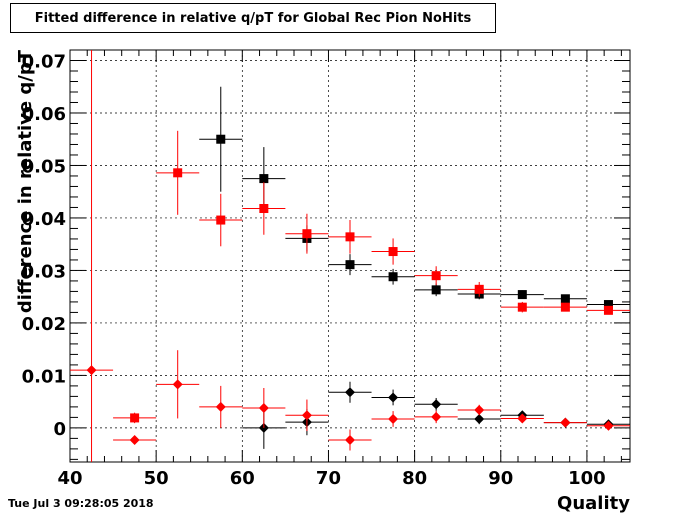 This screenshot has width=700, height=514. Describe the element at coordinates (44, 271) in the screenshot. I see `y-tick-label: 0.03` at that location.